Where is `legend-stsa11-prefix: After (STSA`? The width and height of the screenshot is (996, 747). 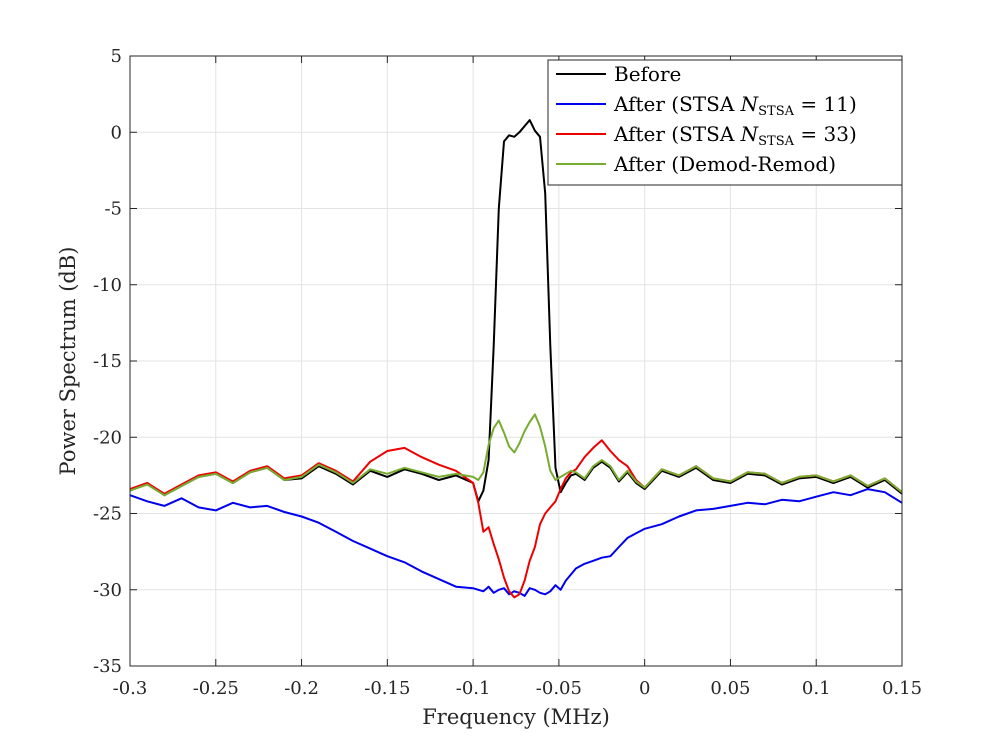 legend-stsa11-prefix: After (STSA is located at coordinates (677, 104).